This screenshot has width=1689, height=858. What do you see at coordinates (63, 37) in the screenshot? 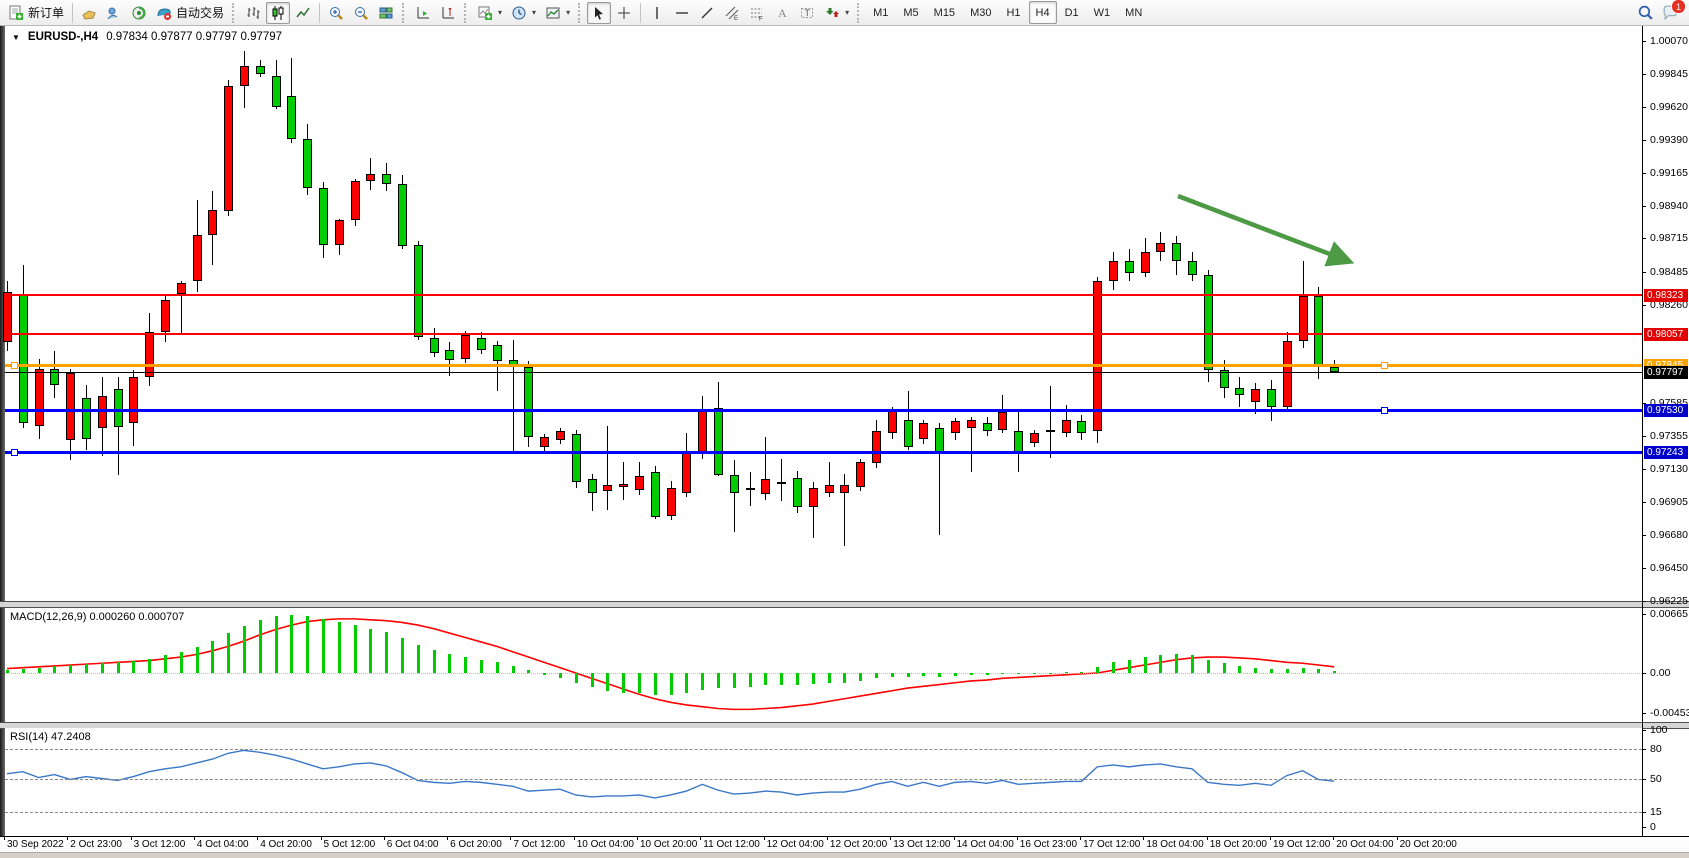
I see `chart-symbol-period: EURUSD-,H4` at bounding box center [63, 37].